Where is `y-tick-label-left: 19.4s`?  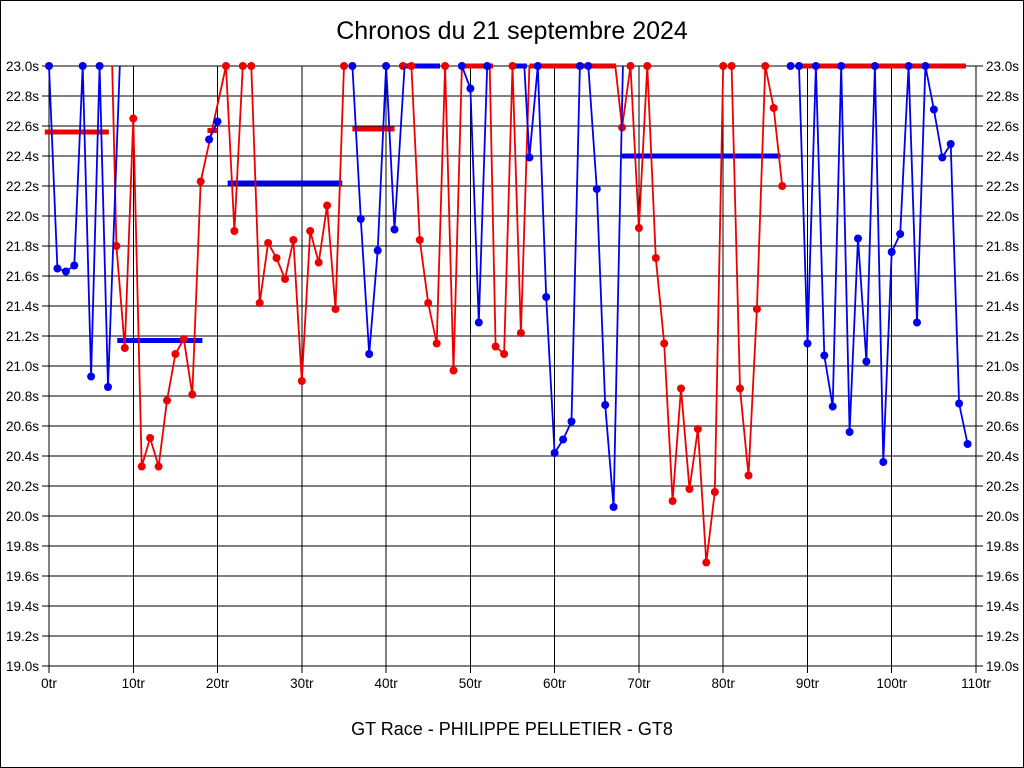
y-tick-label-left: 19.4s is located at coordinates (22, 606).